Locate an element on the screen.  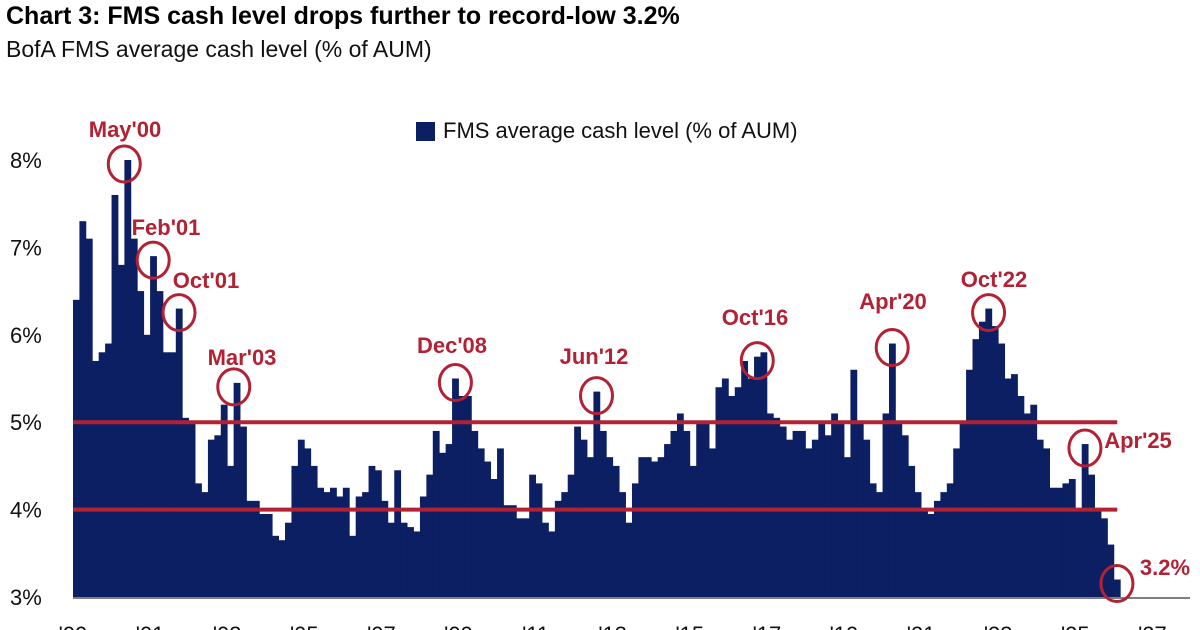
x-tick-label: '15 is located at coordinates (689, 626).